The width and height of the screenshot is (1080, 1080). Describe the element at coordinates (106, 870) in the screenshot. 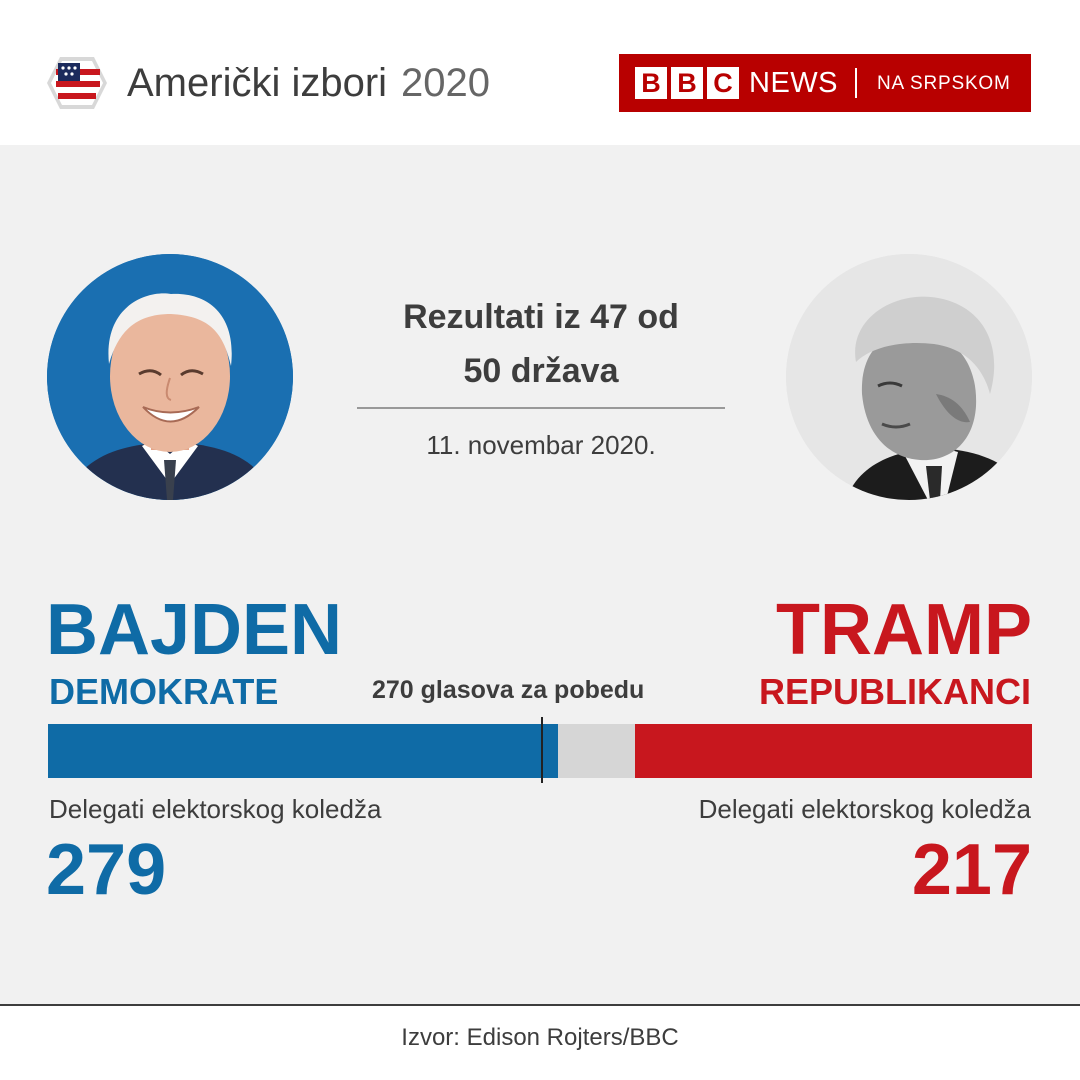

I see `ev-value-left: 279` at that location.